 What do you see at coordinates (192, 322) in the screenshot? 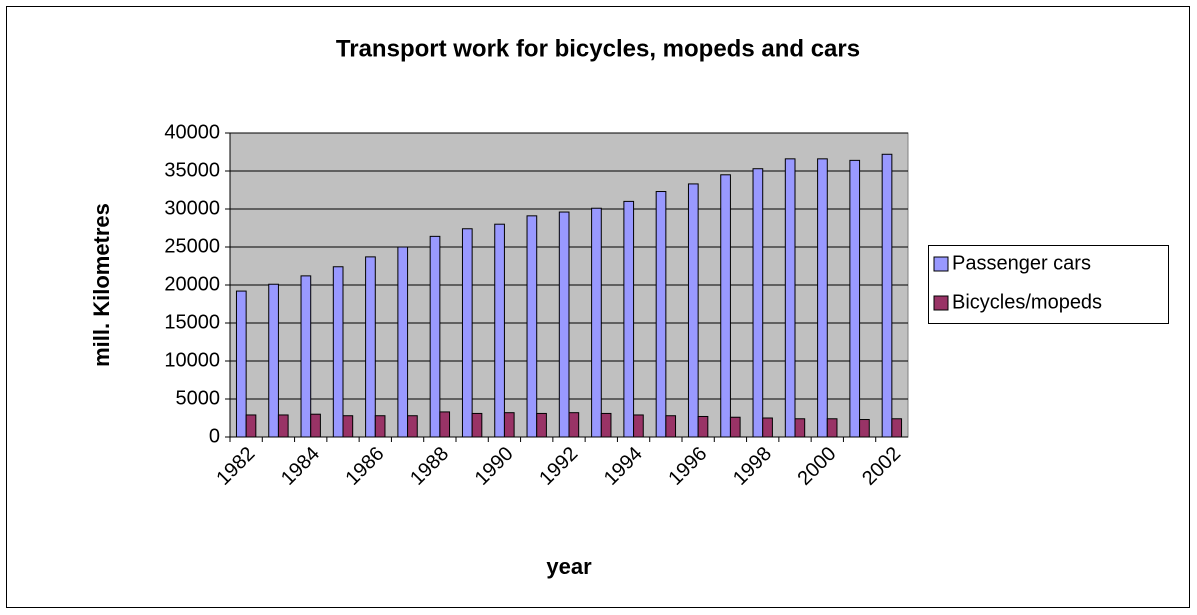
I see `y-tick-label: 15000` at bounding box center [192, 322].